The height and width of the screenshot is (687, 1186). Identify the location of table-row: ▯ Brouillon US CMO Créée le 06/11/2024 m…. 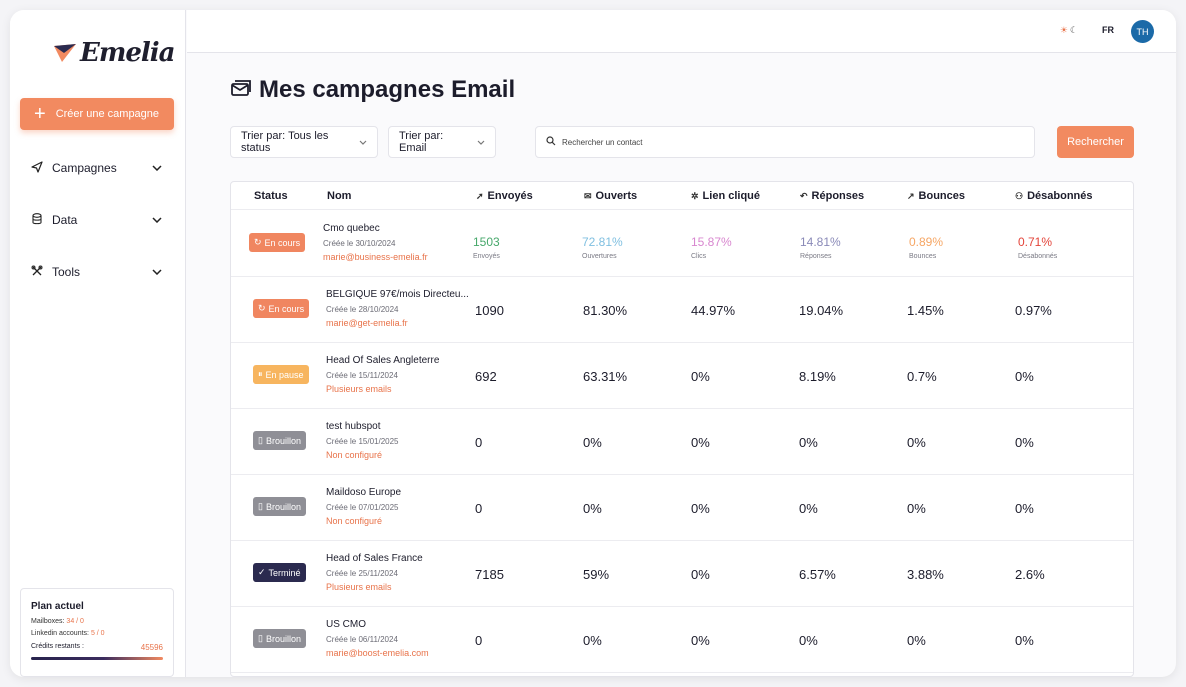
(682, 640).